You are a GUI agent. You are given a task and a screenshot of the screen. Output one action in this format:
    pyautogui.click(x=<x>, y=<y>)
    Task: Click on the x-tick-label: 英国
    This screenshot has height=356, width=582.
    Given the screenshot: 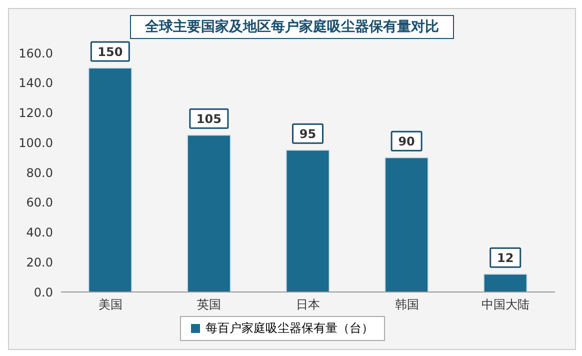 What is the action you would take?
    pyautogui.click(x=209, y=305)
    